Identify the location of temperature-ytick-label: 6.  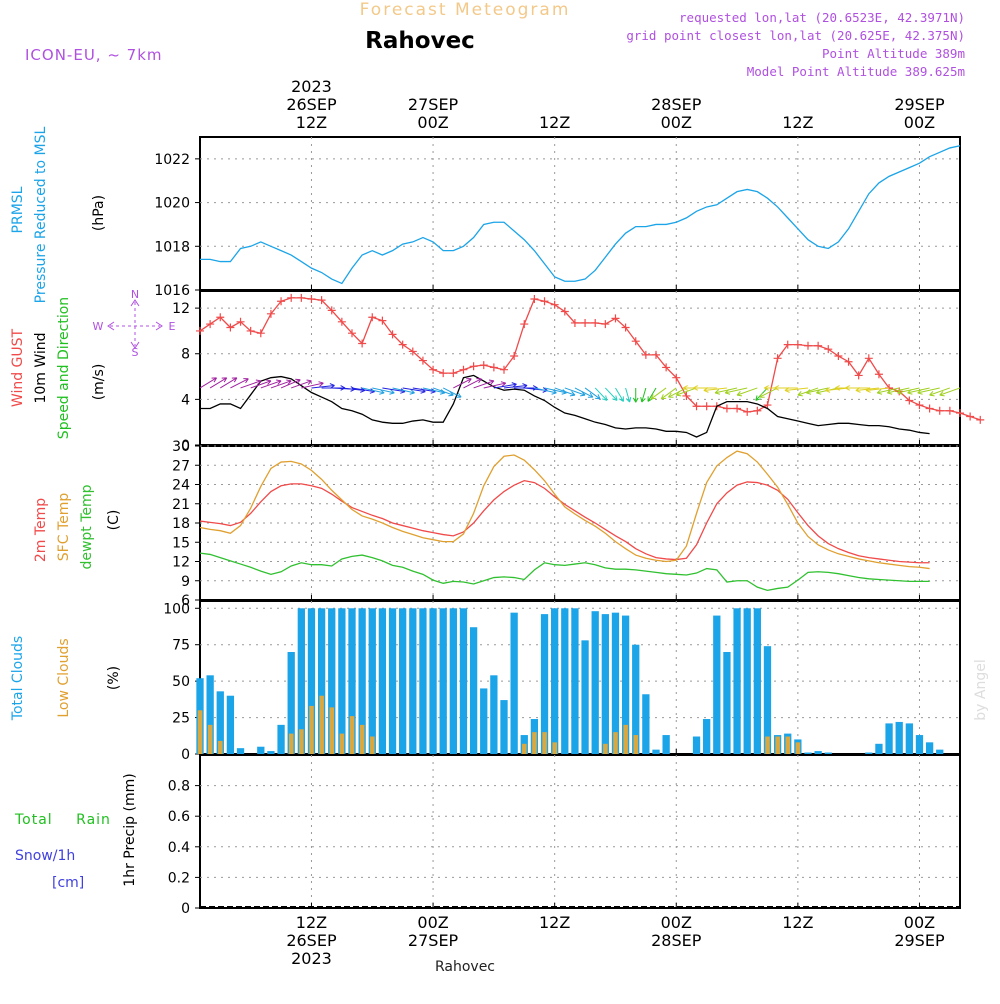
(185, 601).